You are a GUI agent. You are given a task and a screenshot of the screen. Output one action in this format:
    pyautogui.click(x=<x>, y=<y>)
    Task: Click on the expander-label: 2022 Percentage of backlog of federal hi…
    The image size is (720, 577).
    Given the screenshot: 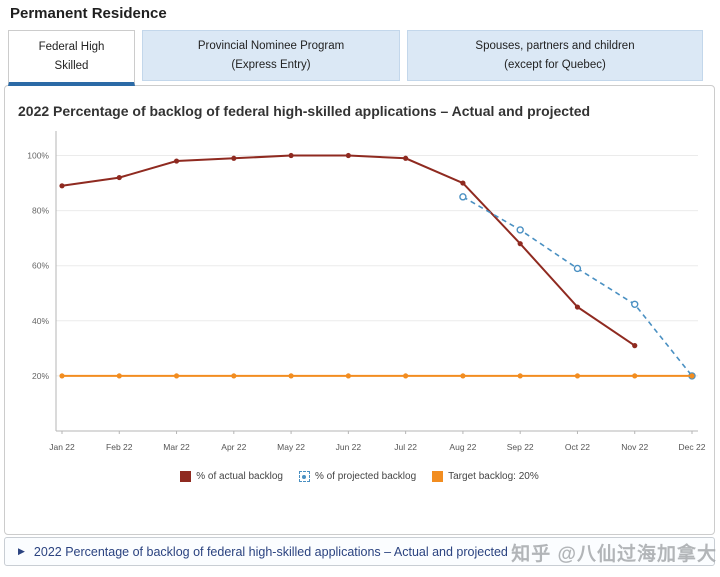 What is the action you would take?
    pyautogui.click(x=270, y=551)
    